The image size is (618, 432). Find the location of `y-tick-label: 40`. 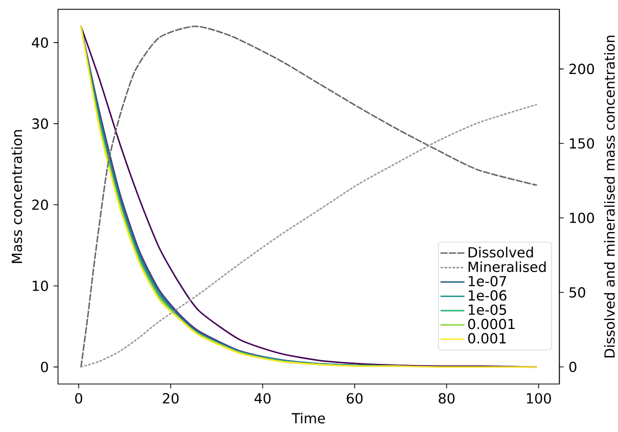

y-tick-label: 40 is located at coordinates (40, 42).